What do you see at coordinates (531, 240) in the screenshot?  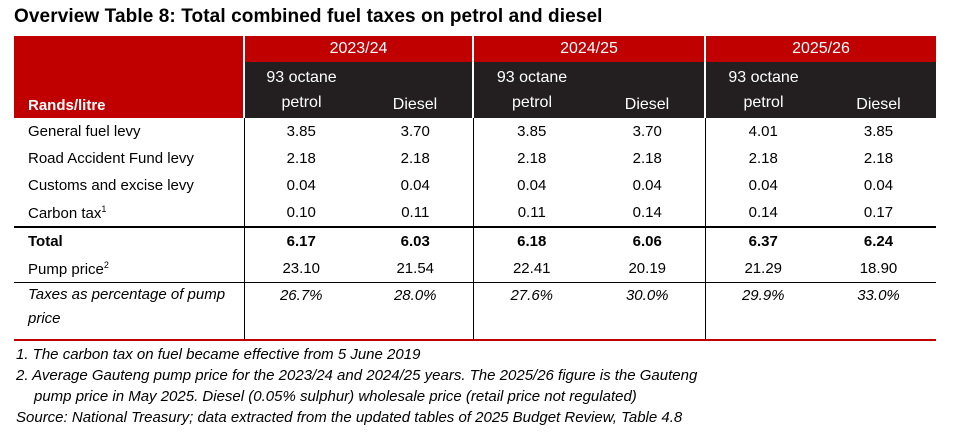 I see `table-cell: 6.18` at bounding box center [531, 240].